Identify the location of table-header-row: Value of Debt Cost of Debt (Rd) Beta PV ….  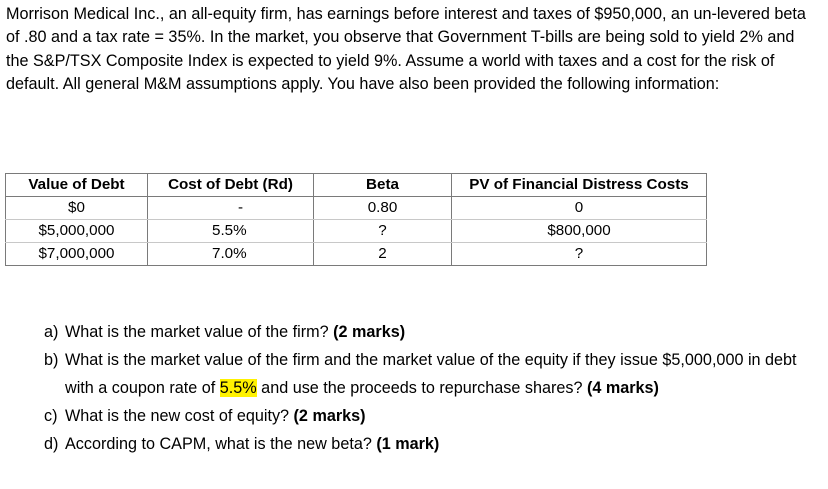
(356, 185).